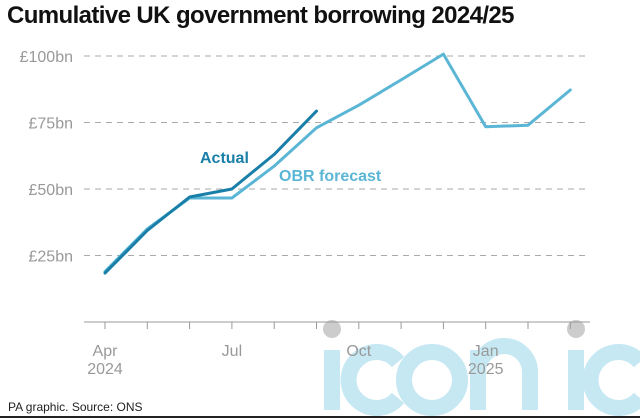  What do you see at coordinates (358, 351) in the screenshot?
I see `x-tick-label: Oct` at bounding box center [358, 351].